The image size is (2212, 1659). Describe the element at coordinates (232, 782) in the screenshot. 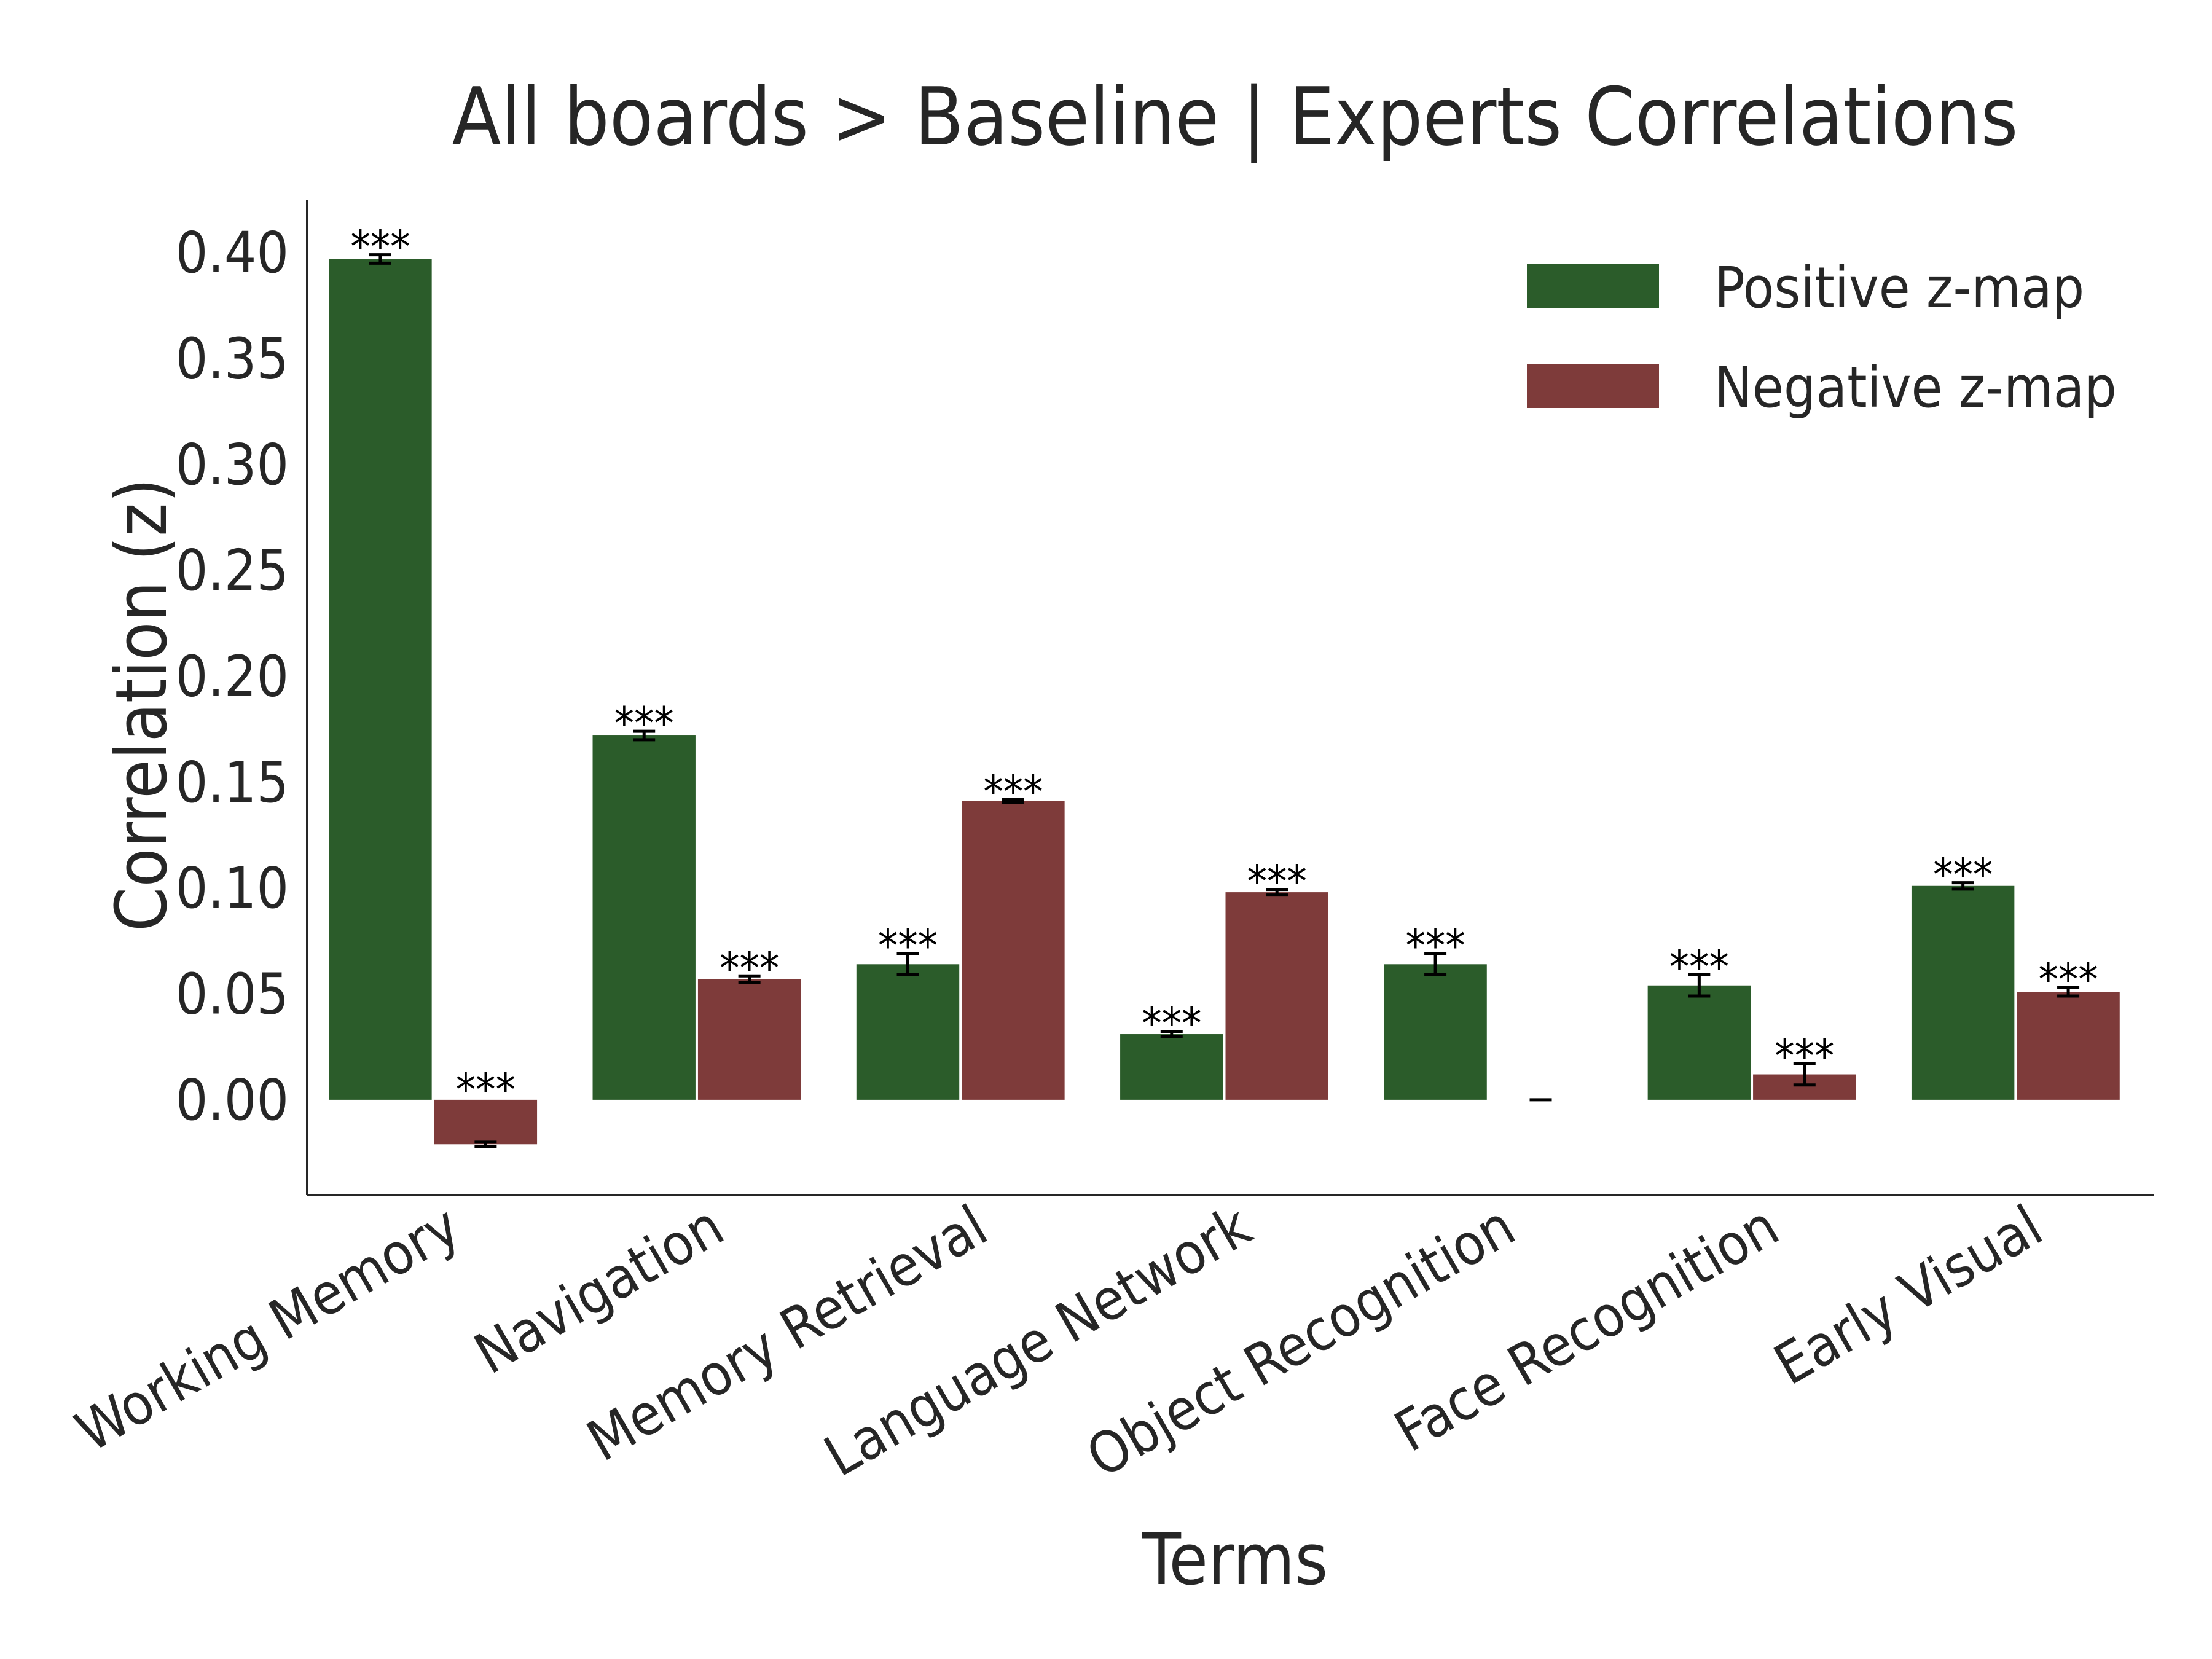

I see `y-tick-label: 0.15` at that location.